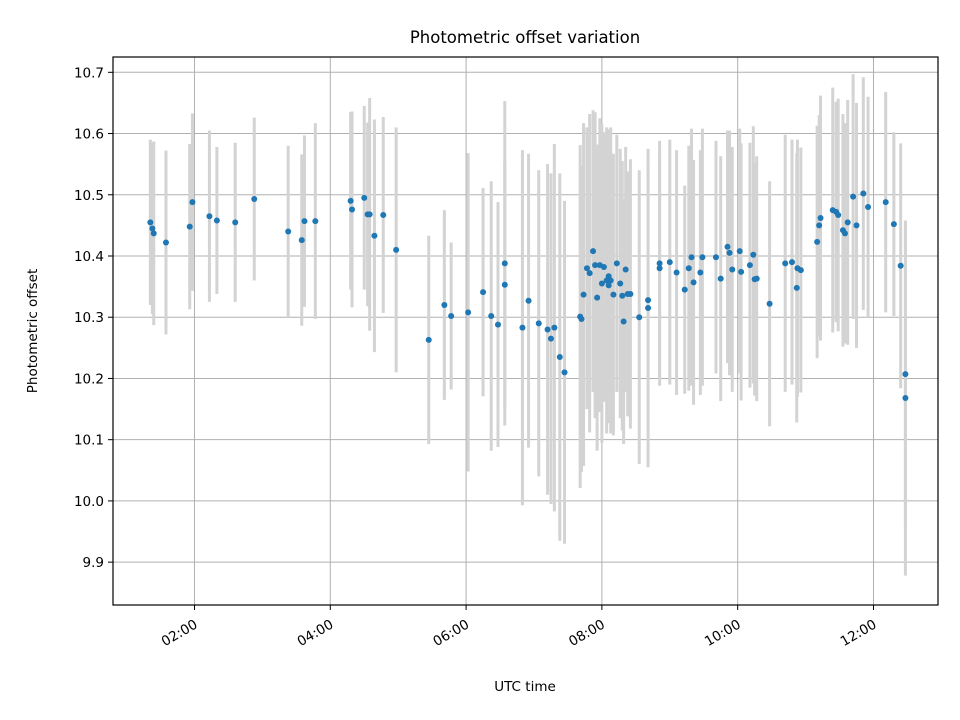 Image resolution: width=960 pixels, height=720 pixels. I want to click on x-tick-label: 06:00, so click(451, 633).